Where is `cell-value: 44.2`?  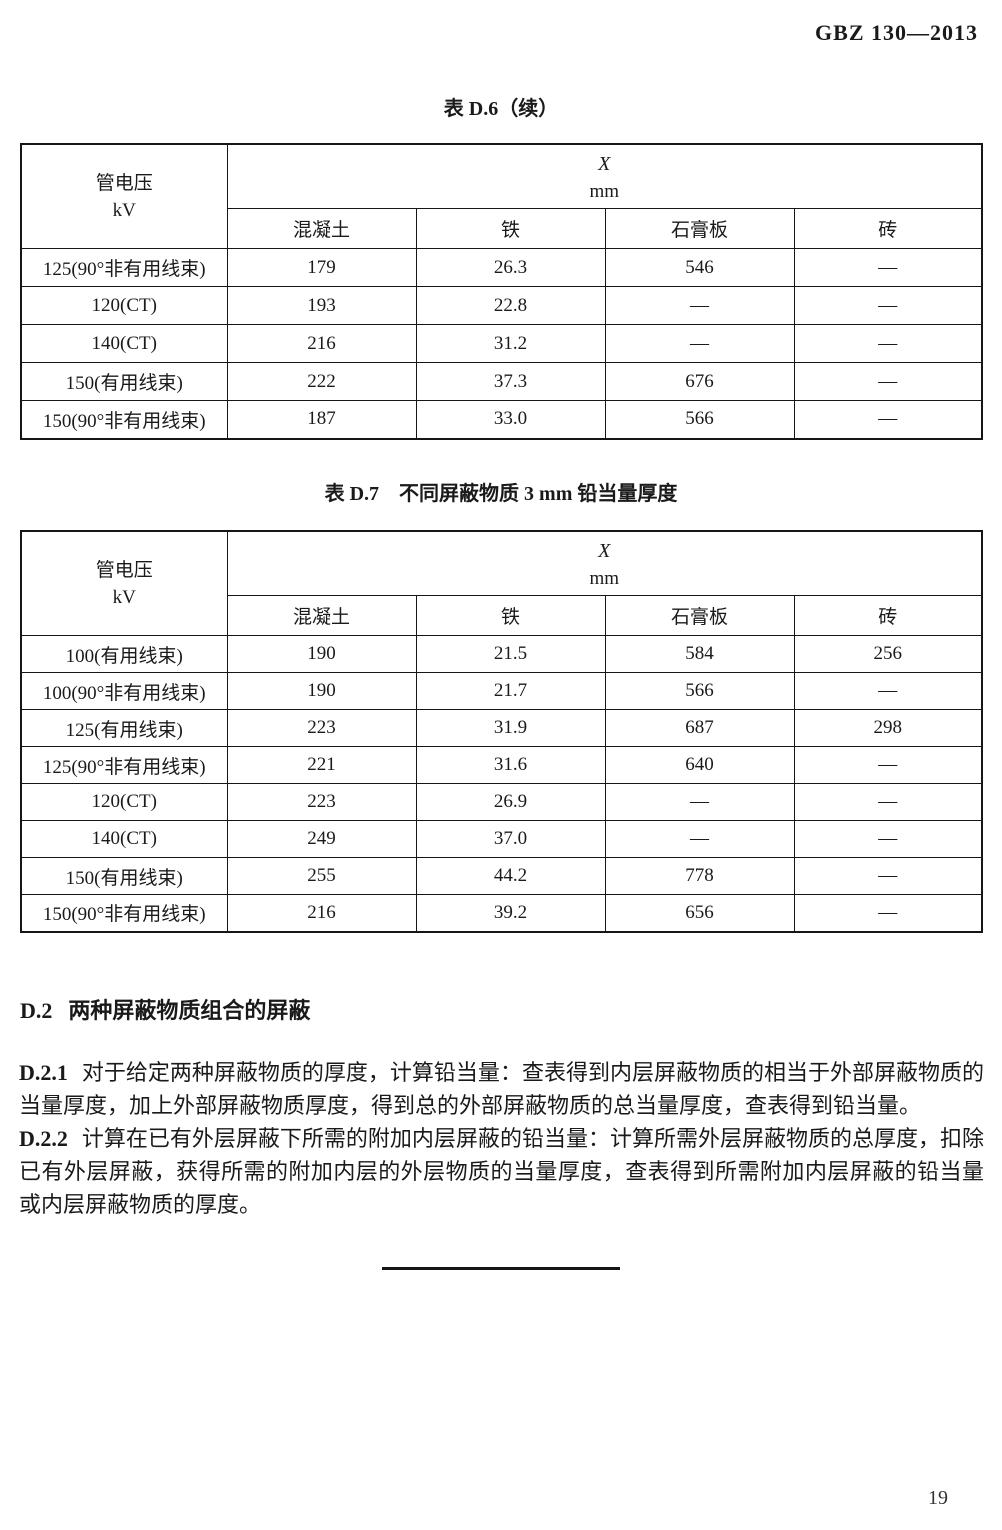
cell-value: 44.2 is located at coordinates (510, 876).